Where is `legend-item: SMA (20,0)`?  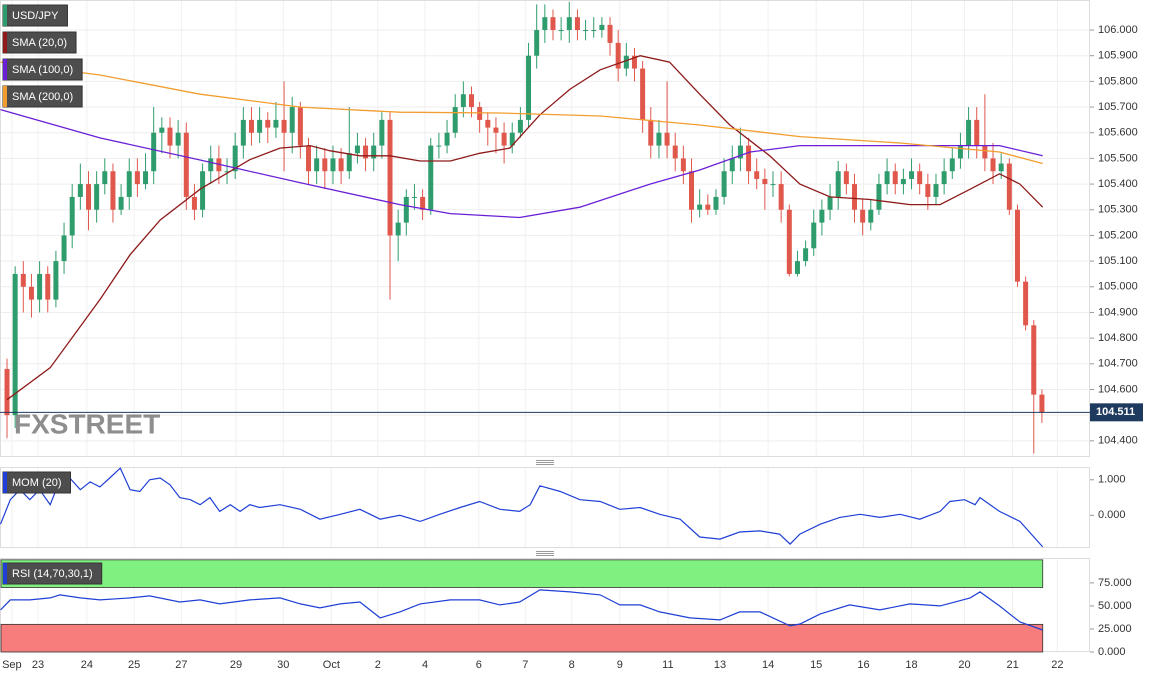
legend-item: SMA (20,0) is located at coordinates (39, 42).